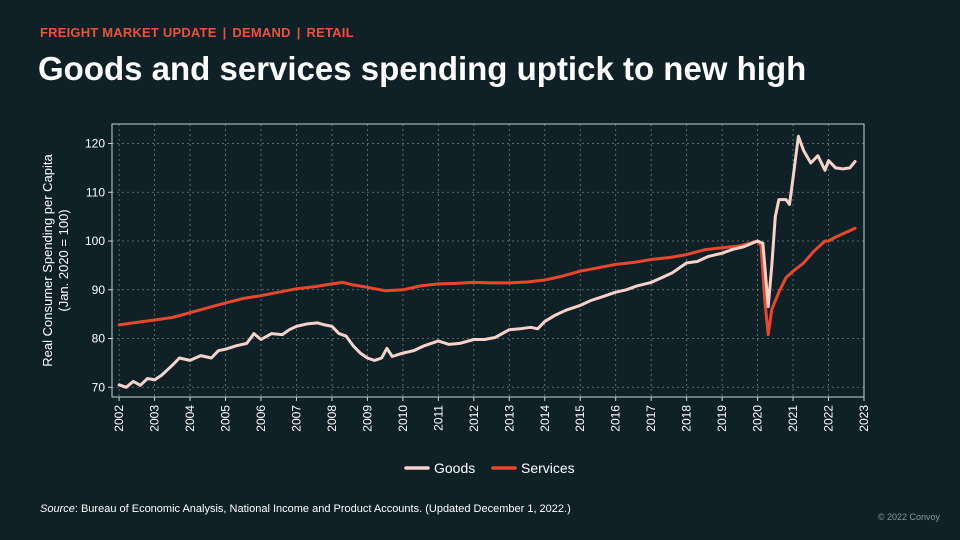  Describe the element at coordinates (687, 418) in the screenshot. I see `x-tick-label: 2018` at that location.